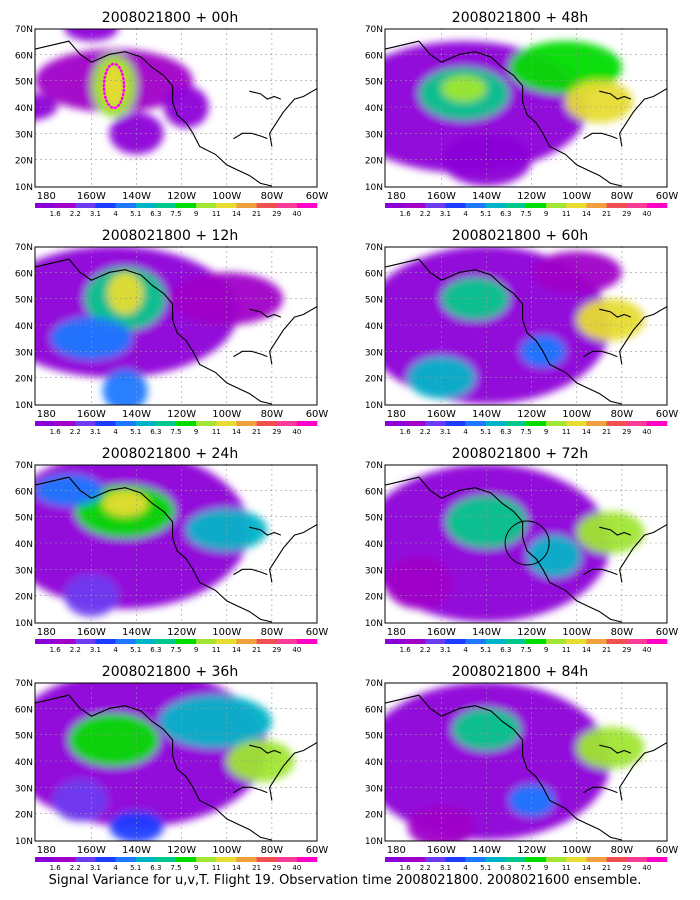  Describe the element at coordinates (425, 868) in the screenshot. I see `colorbar-label: 2.2` at that location.